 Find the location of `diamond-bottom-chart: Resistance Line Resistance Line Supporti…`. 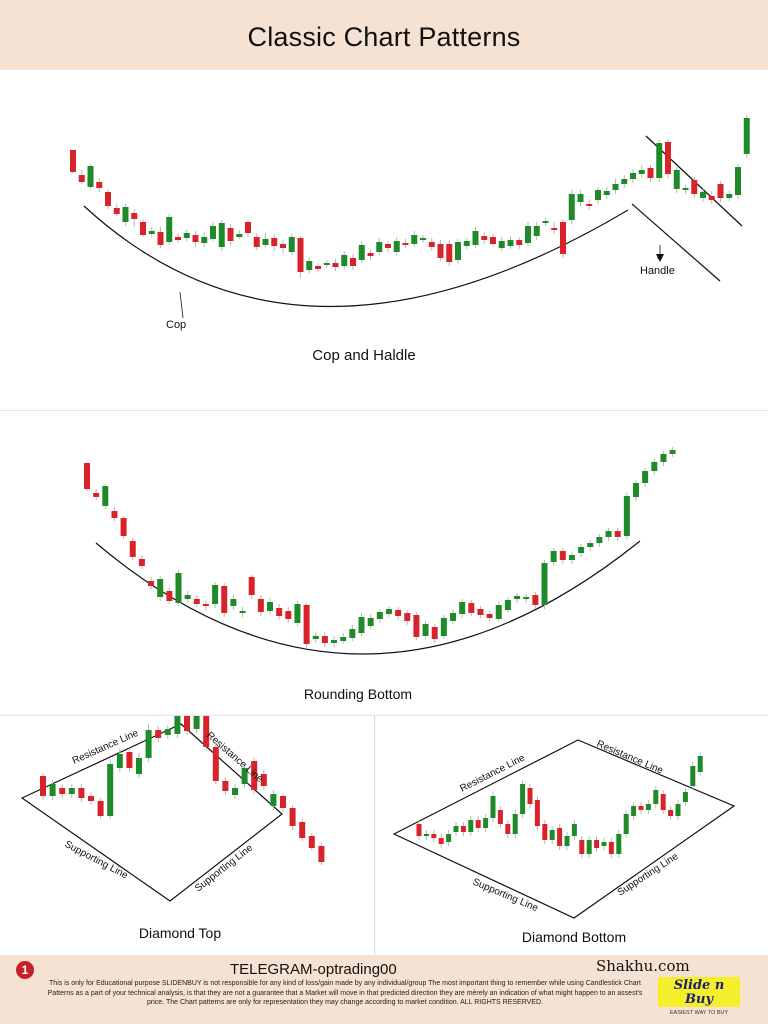

diamond-bottom-chart: Resistance Line Resistance Line Supporti… is located at coordinates (564, 842).